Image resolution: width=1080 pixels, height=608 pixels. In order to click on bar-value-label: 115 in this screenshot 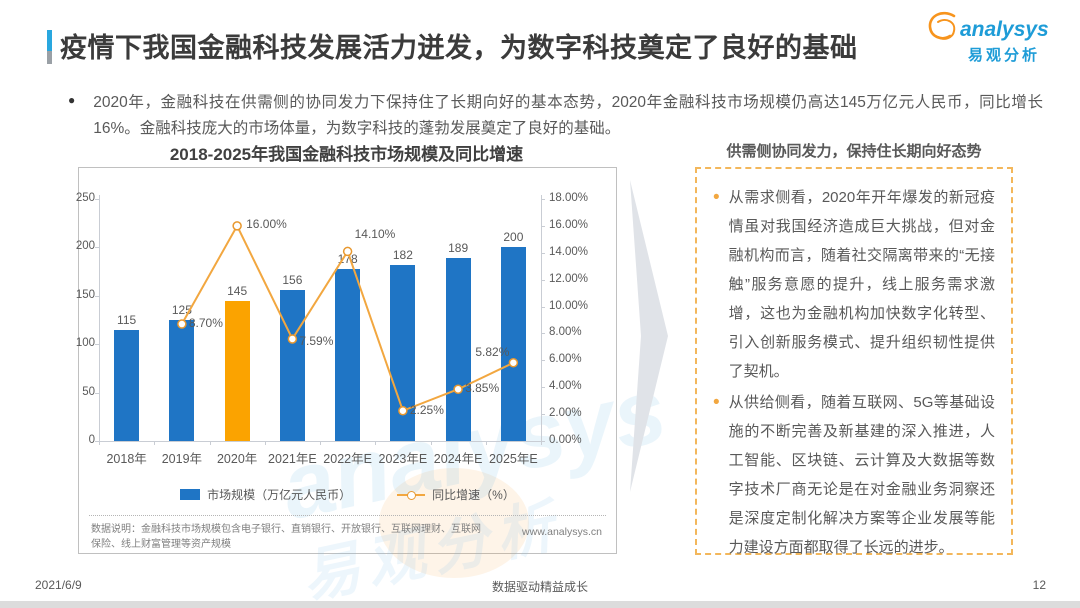, I will do `click(127, 319)`.